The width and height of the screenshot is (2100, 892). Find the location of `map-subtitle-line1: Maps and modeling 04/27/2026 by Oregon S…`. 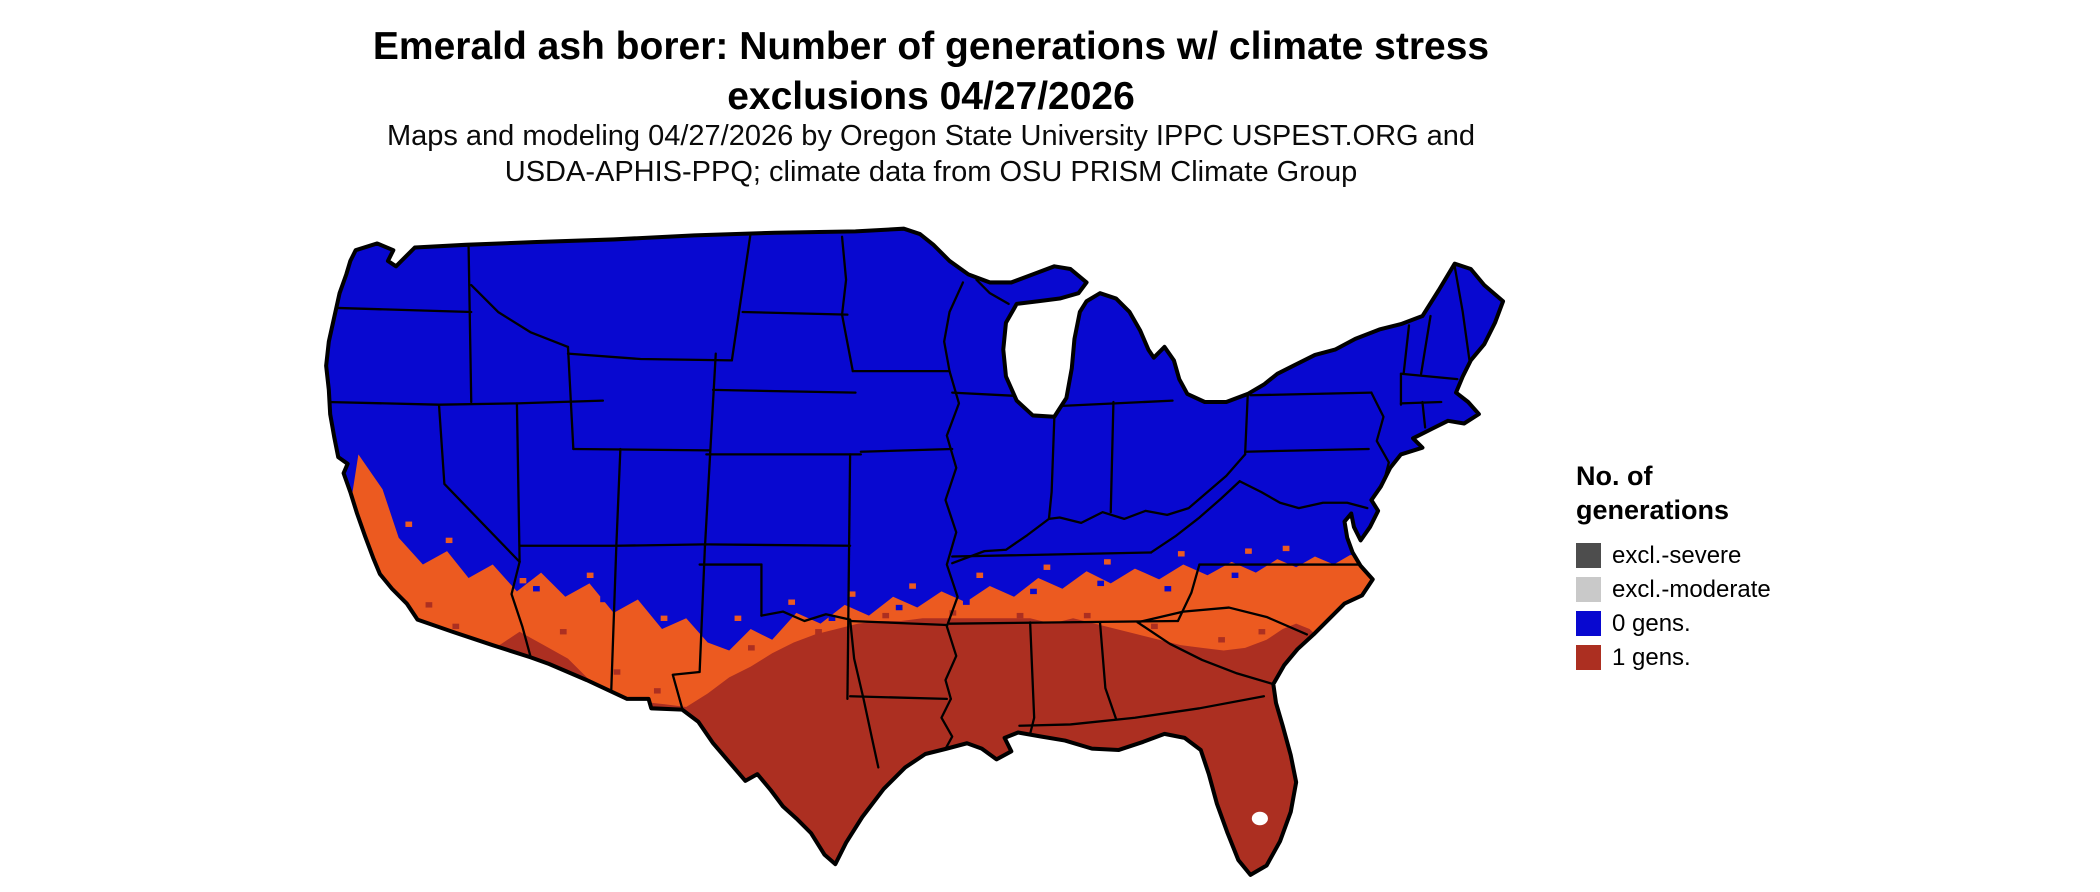

map-subtitle-line1: Maps and modeling 04/27/2026 by Oregon S… is located at coordinates (931, 136).